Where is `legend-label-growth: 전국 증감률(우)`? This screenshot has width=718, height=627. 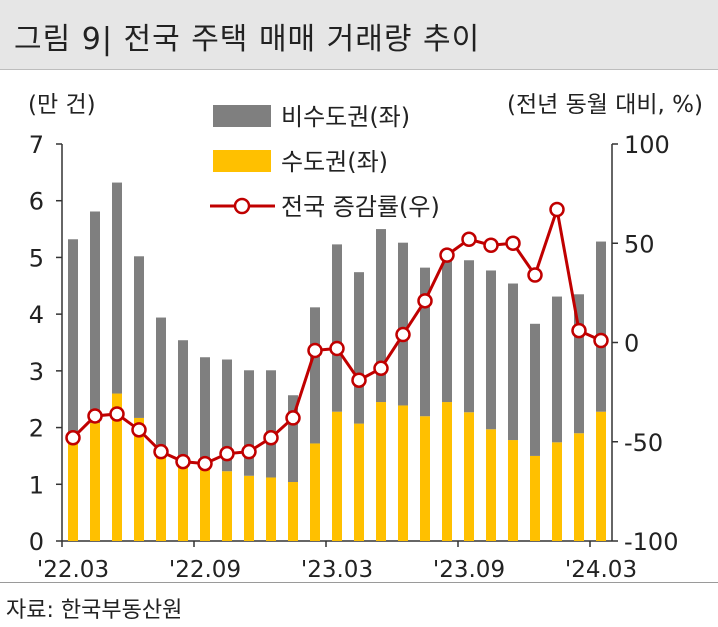
legend-label-growth: 전국 증감률(우) is located at coordinates (360, 207).